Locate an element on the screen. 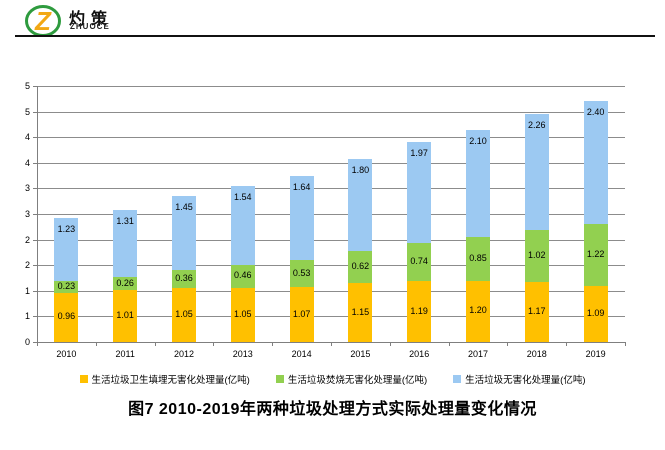  bar-value-label: 1.45 is located at coordinates (184, 206).